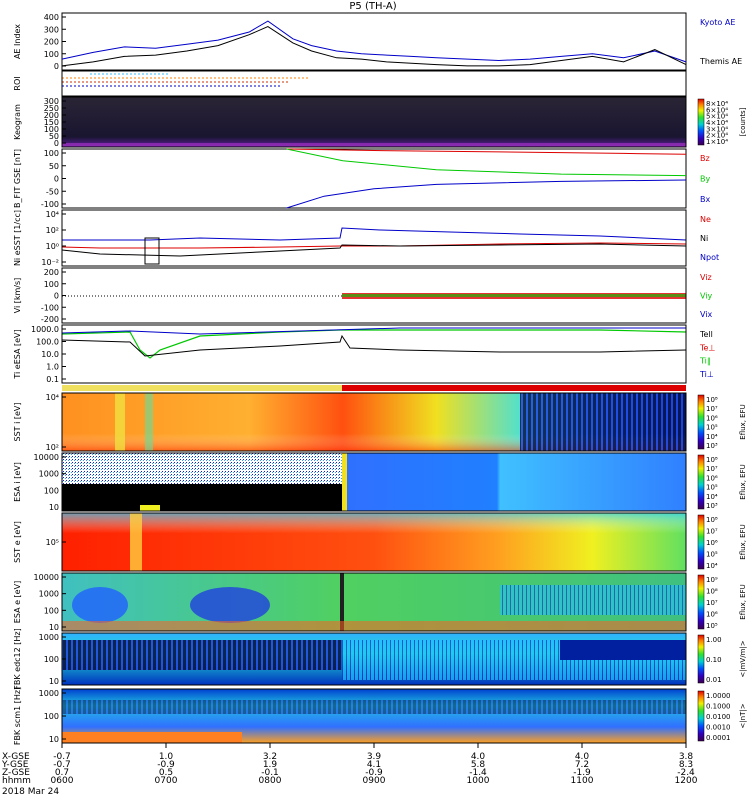 This screenshot has width=750, height=800. Describe the element at coordinates (374, 83) in the screenshot. I see `panel-frame-roi` at that location.